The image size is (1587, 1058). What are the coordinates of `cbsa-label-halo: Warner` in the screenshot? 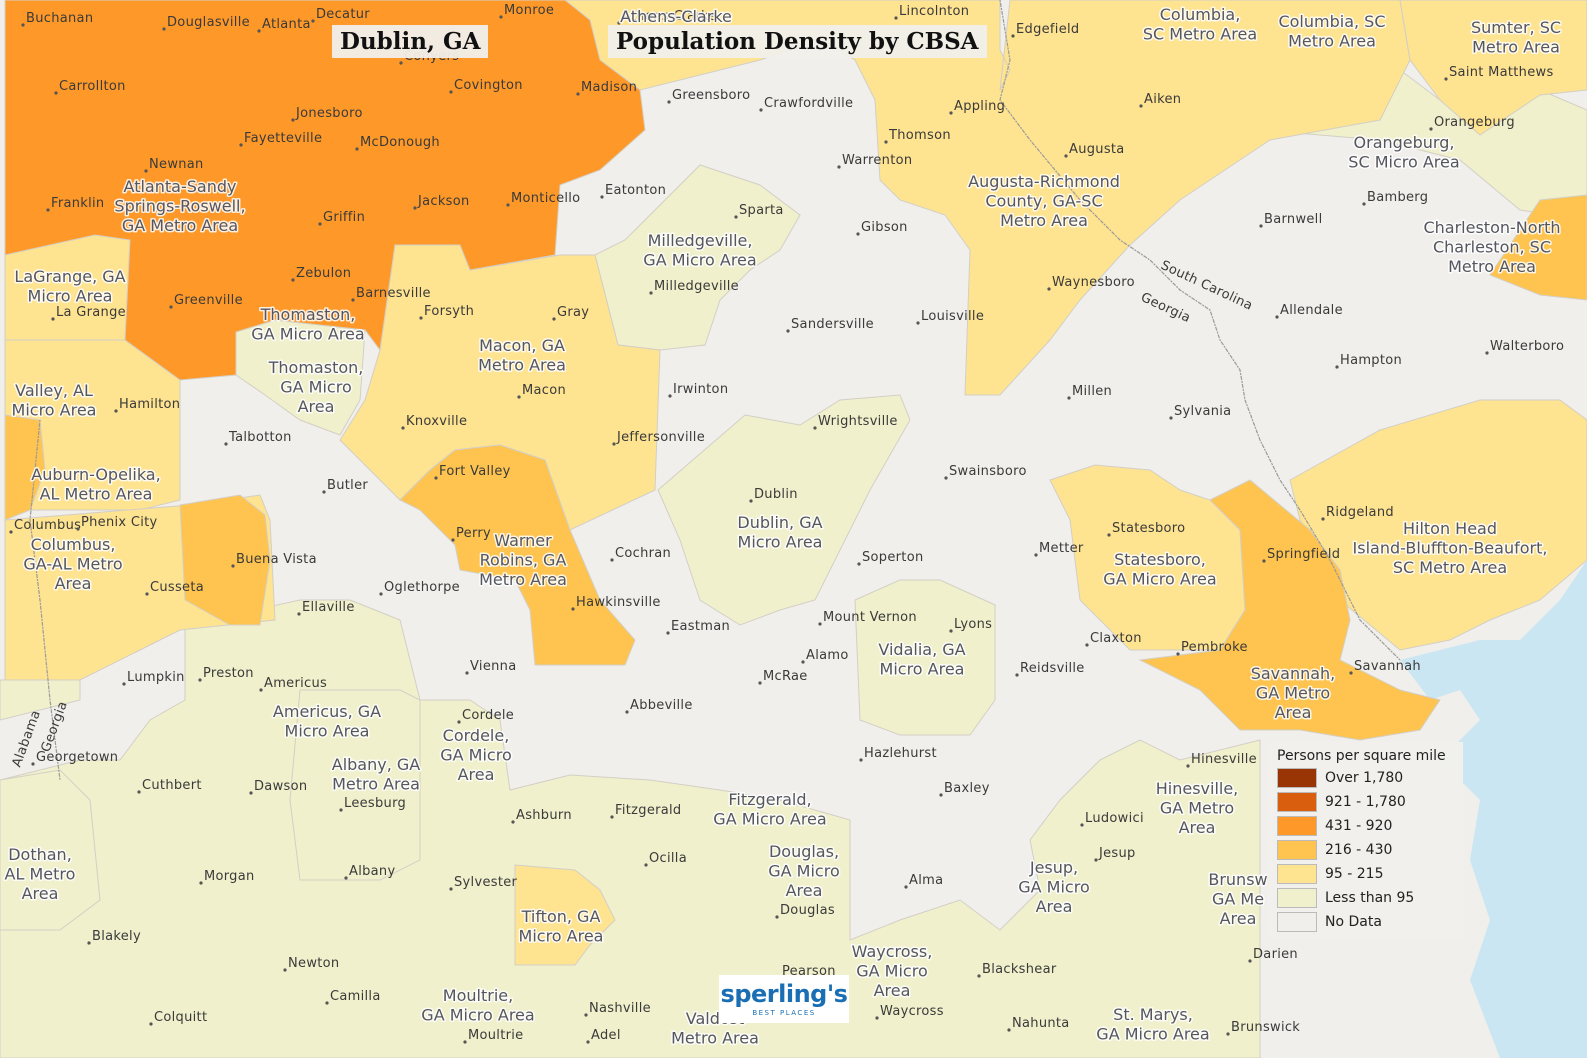 It's located at (523, 540).